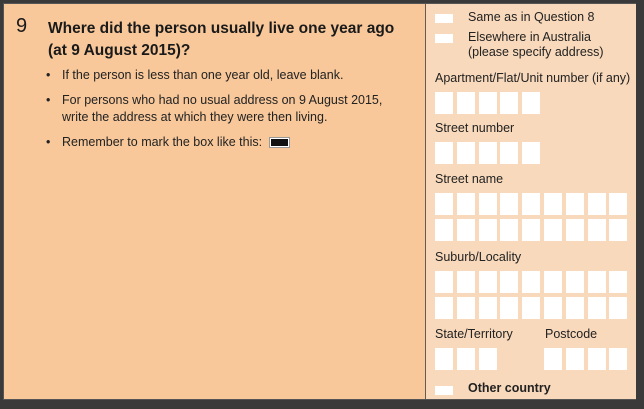 The width and height of the screenshot is (644, 409). Describe the element at coordinates (571, 334) in the screenshot. I see `postcode-label: Postcode` at that location.